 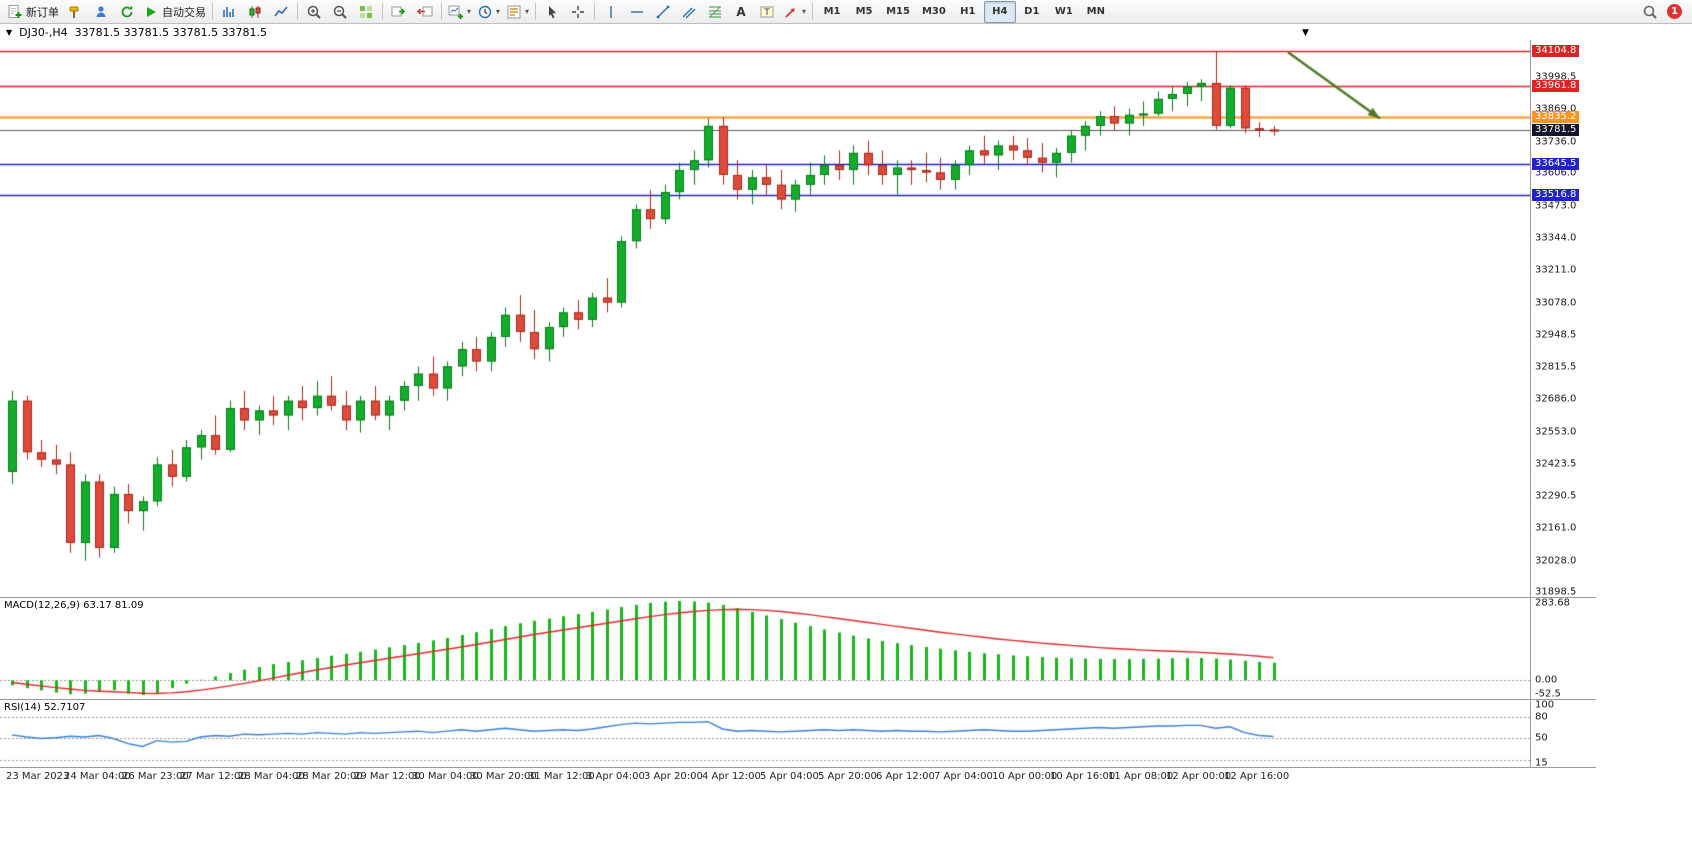 I want to click on timeframe-d1-button: D1, so click(x=1032, y=11).